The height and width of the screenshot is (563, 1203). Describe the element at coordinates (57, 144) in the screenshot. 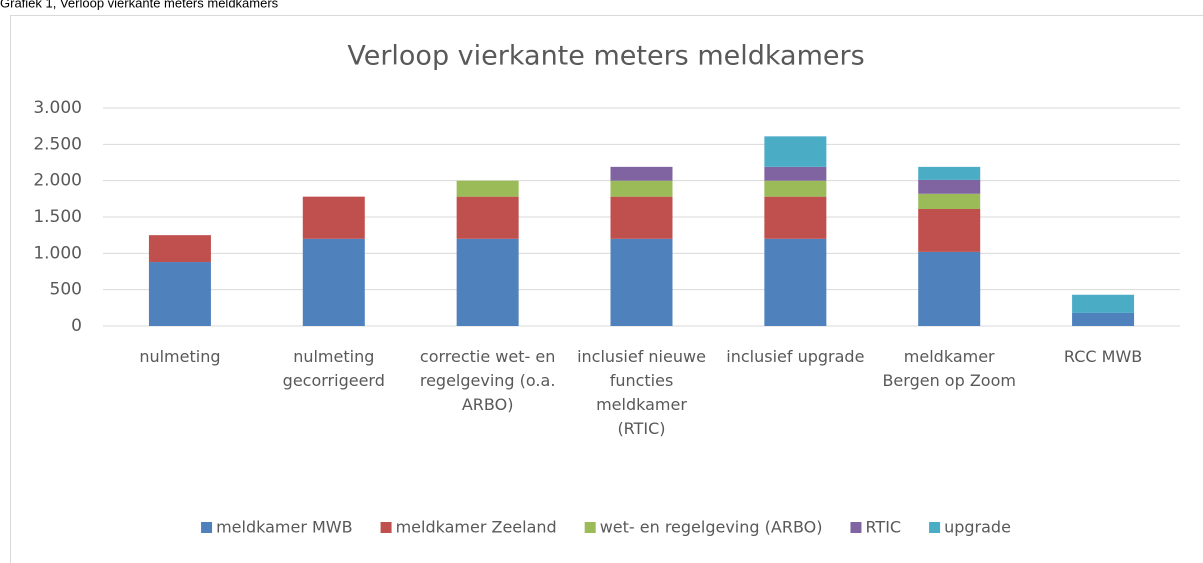

I see `y-tick-label: 2.500` at that location.